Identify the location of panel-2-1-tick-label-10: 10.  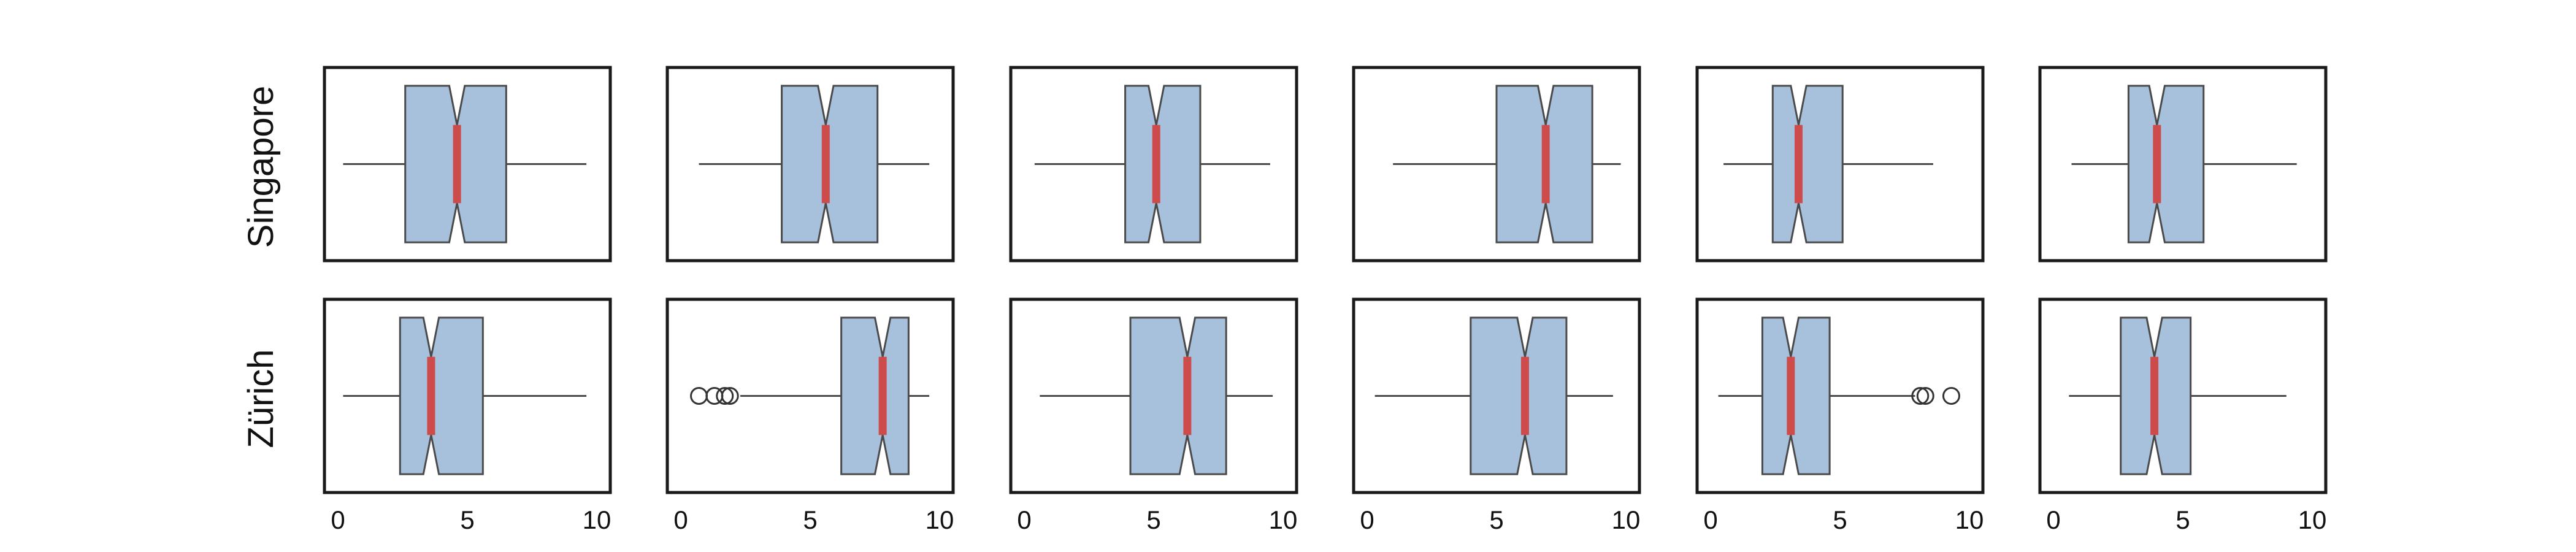
(597, 519).